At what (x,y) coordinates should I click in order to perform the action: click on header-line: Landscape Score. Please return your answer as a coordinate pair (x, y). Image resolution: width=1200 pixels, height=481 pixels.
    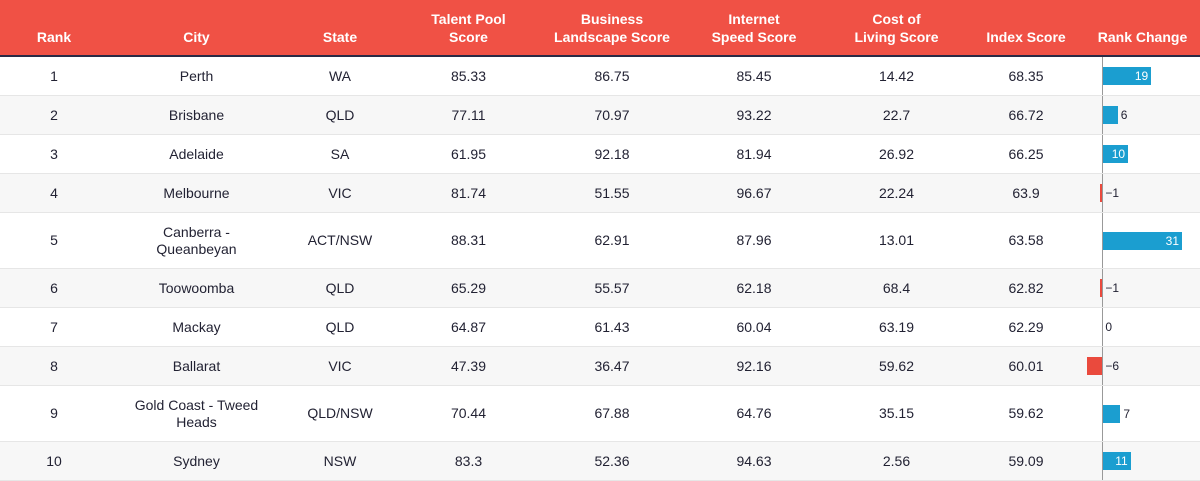
    Looking at the image, I should click on (612, 37).